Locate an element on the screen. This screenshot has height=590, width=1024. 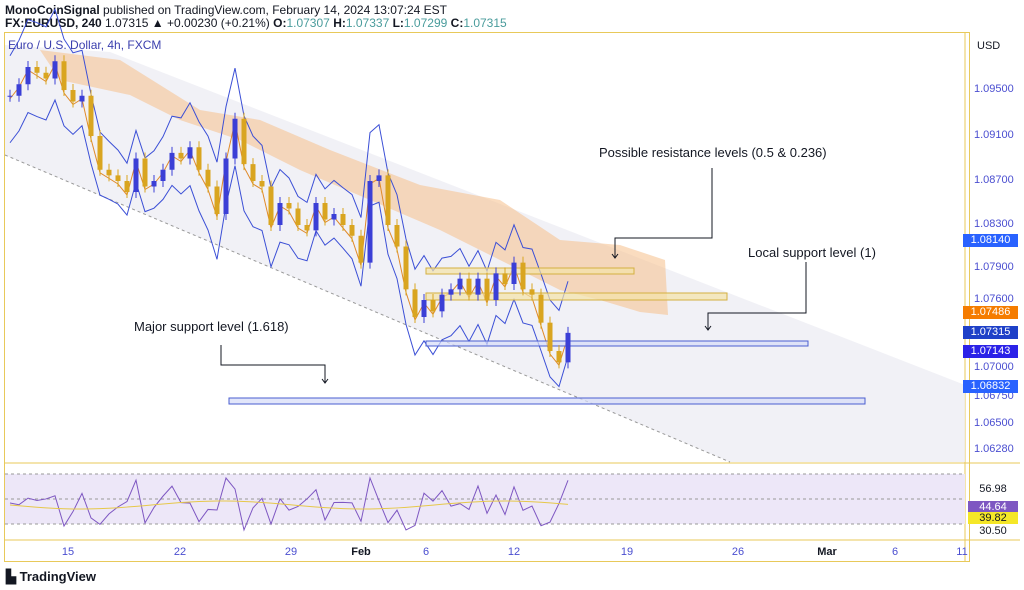
price-tick: 1.06280 is located at coordinates (994, 449).